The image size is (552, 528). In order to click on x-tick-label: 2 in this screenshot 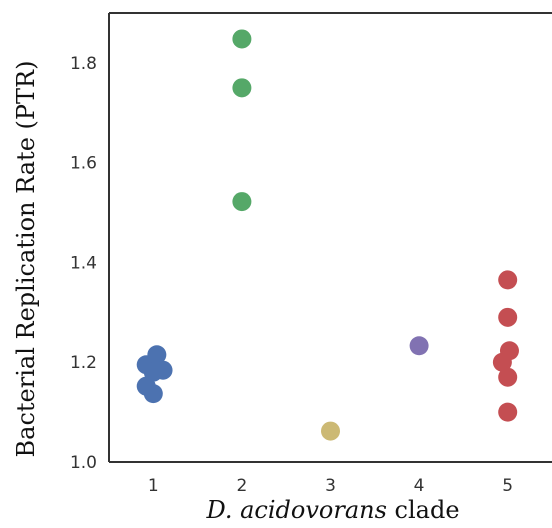, I will do `click(241, 486)`.